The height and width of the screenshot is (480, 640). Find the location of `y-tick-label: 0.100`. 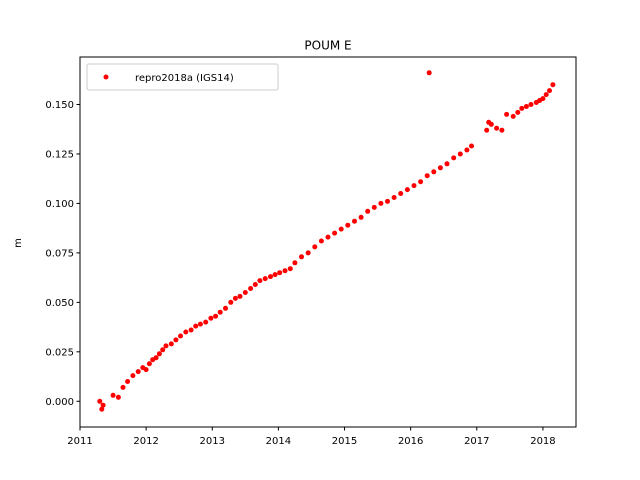

y-tick-label: 0.100 is located at coordinates (59, 204).